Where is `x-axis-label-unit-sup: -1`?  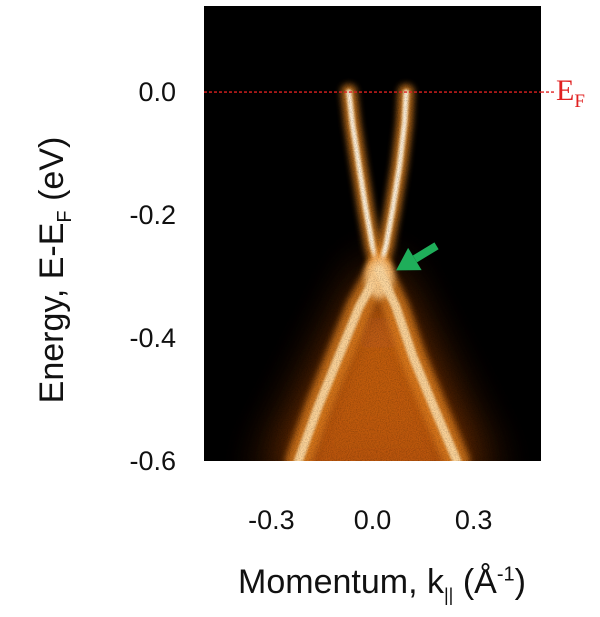
x-axis-label-unit-sup: -1 is located at coordinates (505, 574).